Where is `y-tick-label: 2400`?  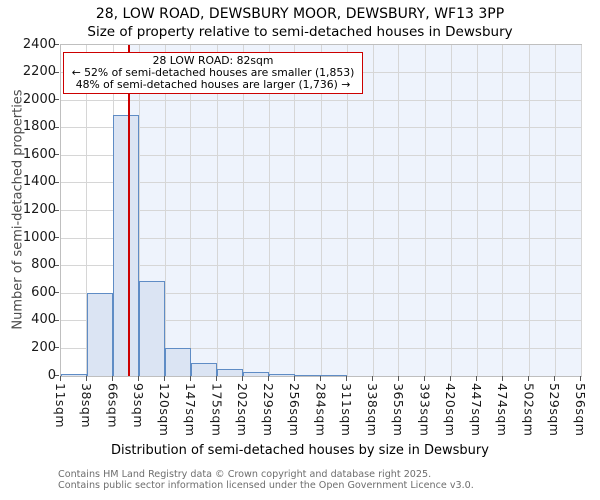
y-tick-label: 2400 is located at coordinates (39, 44).